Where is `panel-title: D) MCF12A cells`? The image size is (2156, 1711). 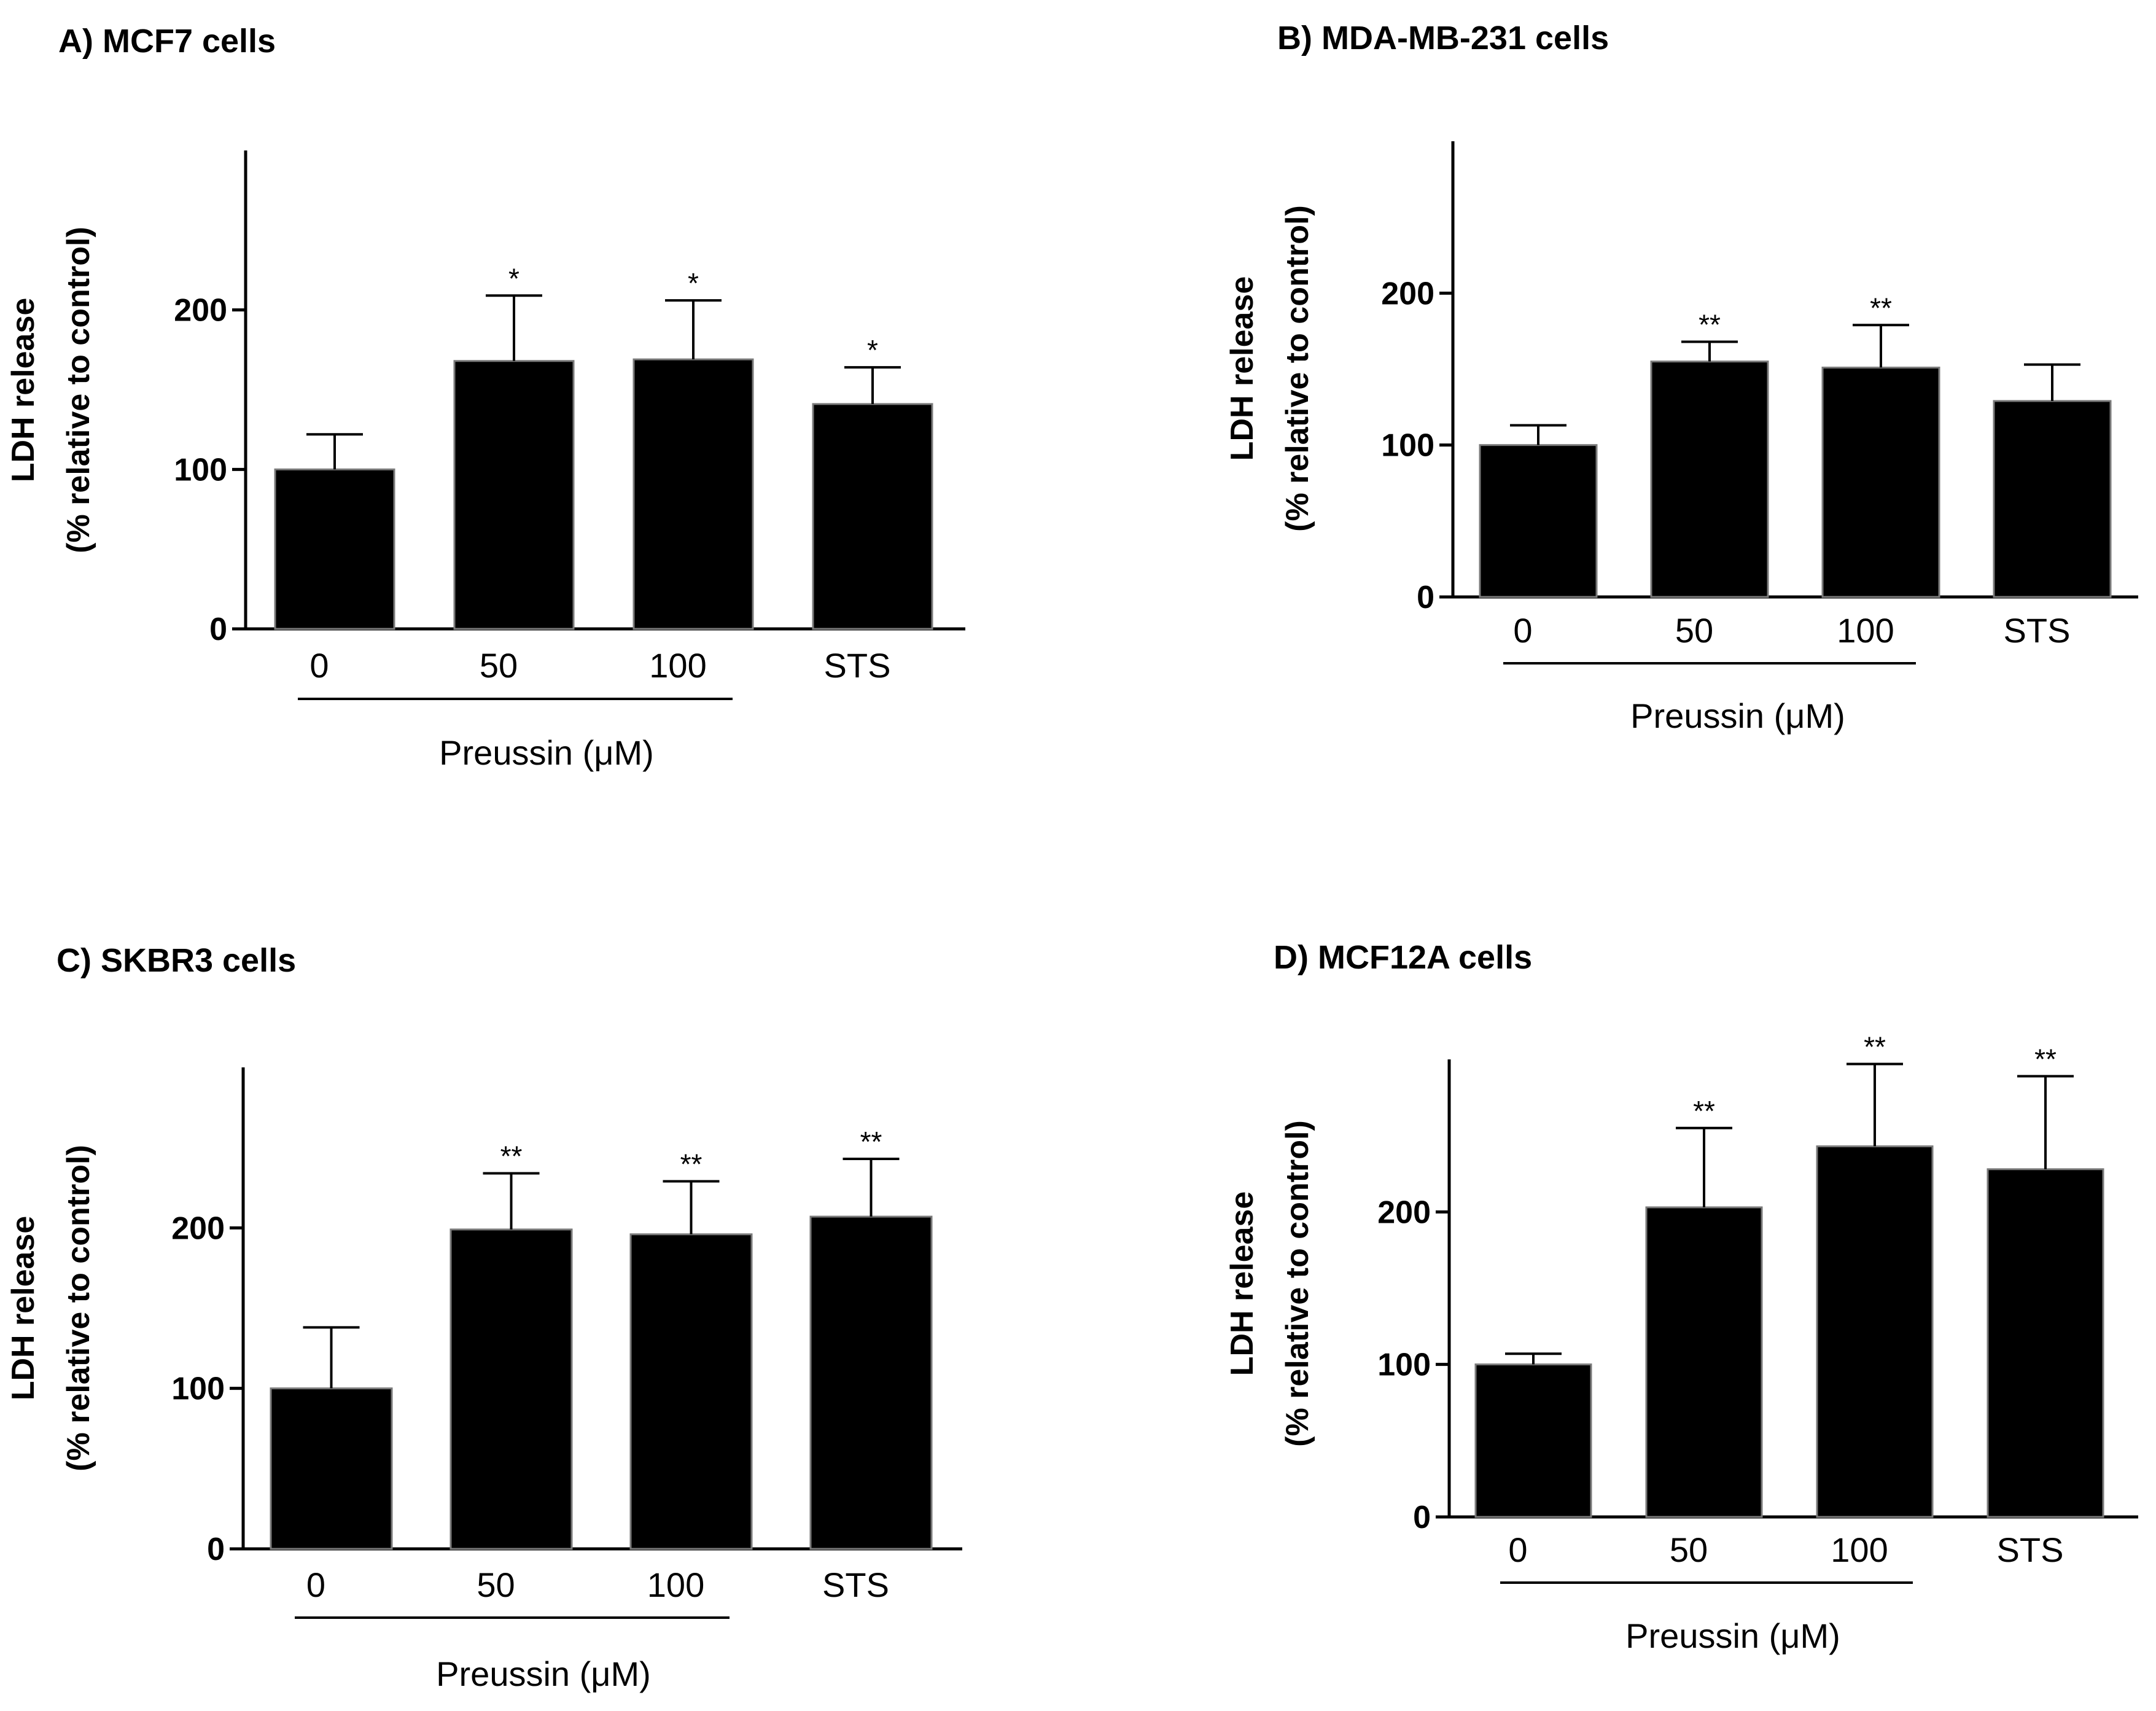 panel-title: D) MCF12A cells is located at coordinates (1403, 957).